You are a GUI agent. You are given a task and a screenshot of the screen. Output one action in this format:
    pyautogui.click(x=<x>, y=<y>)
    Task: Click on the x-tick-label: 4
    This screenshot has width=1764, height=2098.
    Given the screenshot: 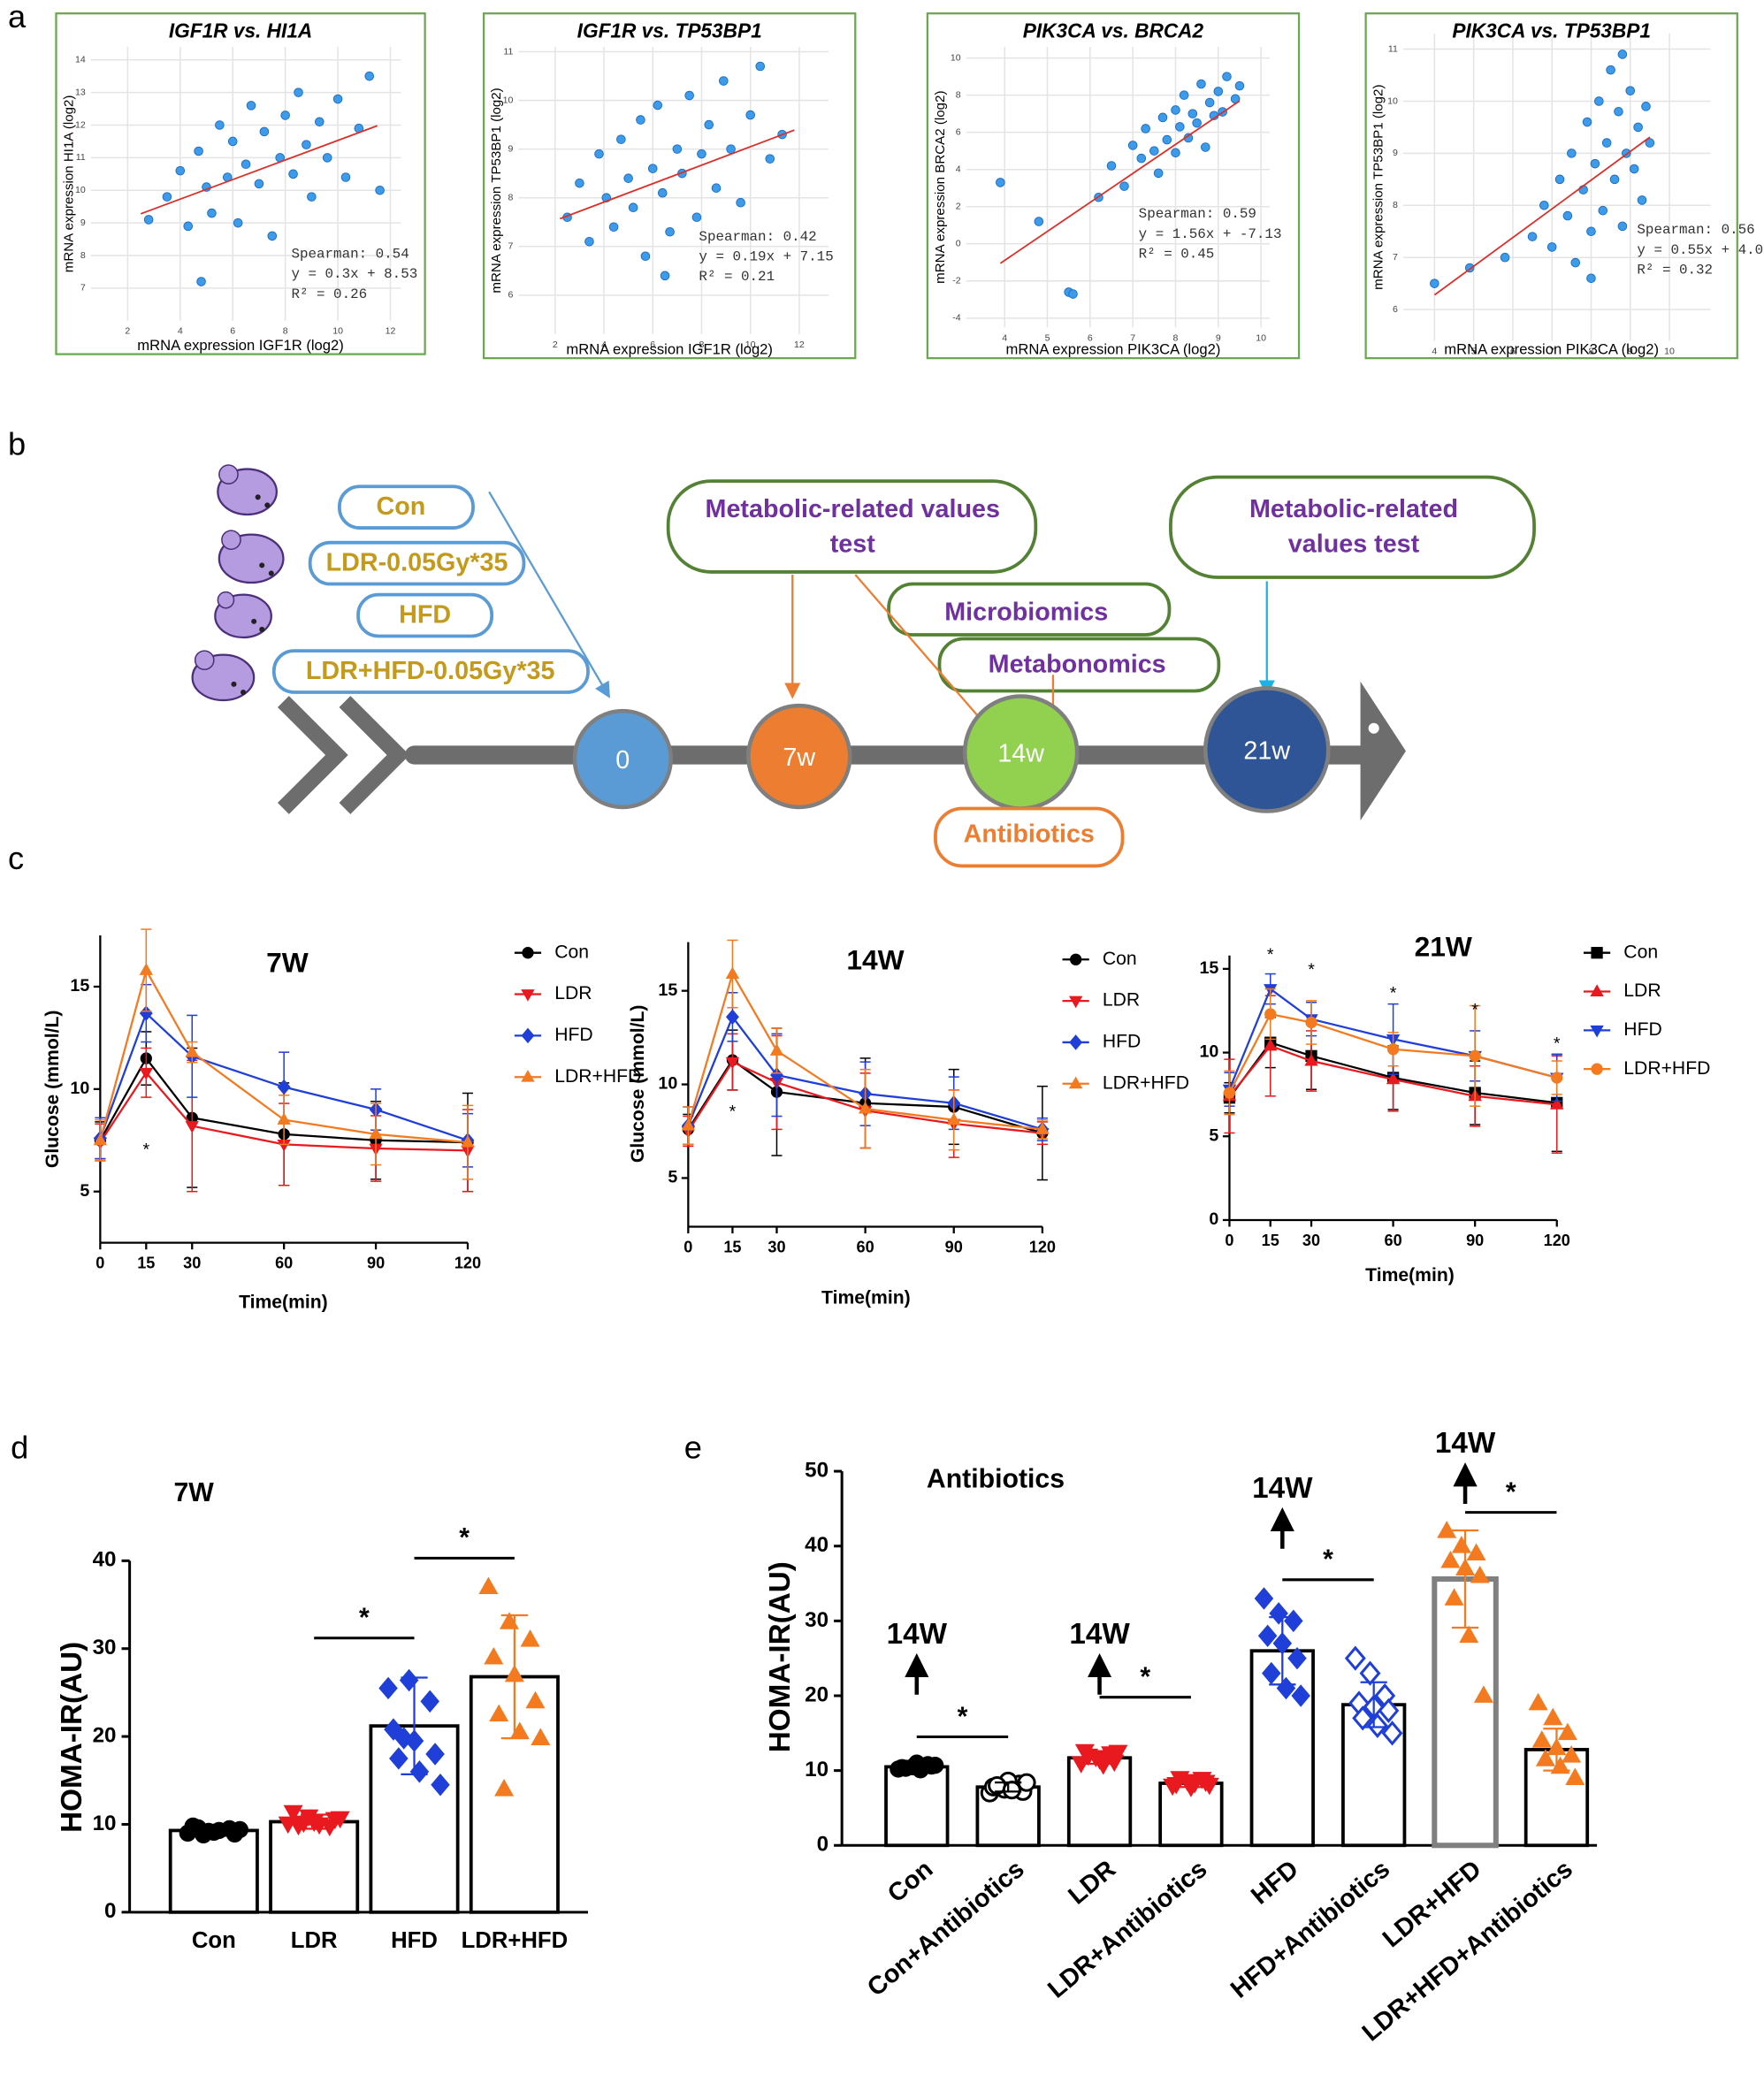 What is the action you would take?
    pyautogui.click(x=180, y=331)
    